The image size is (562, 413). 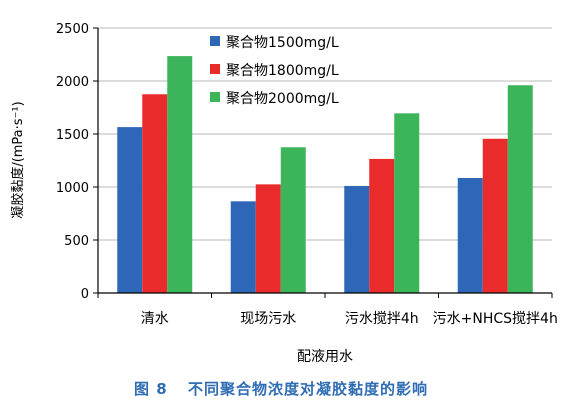 I want to click on caption-text: 不同聚合物浓度对凝胶黏度的影响, so click(x=307, y=389).